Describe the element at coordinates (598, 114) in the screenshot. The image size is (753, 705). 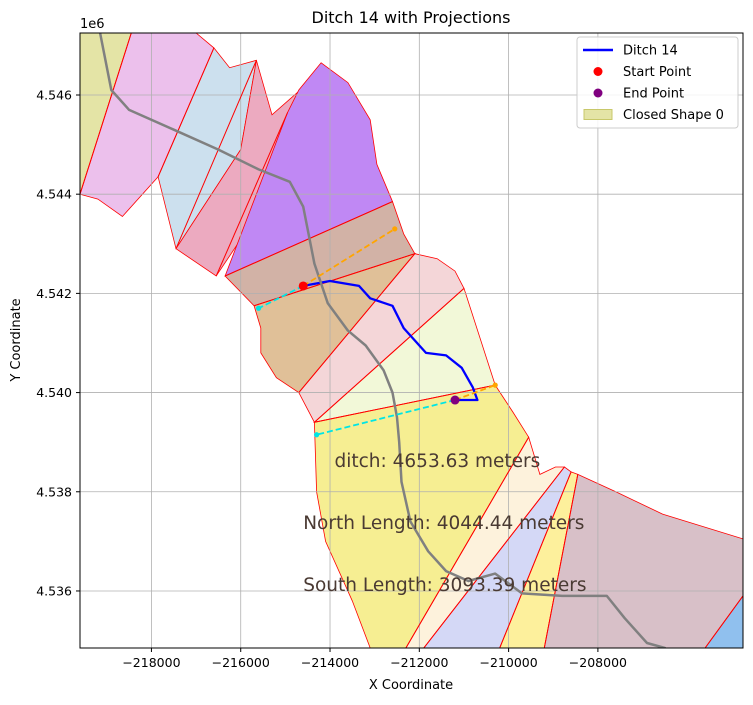
I see `legend-patch-swatch` at that location.